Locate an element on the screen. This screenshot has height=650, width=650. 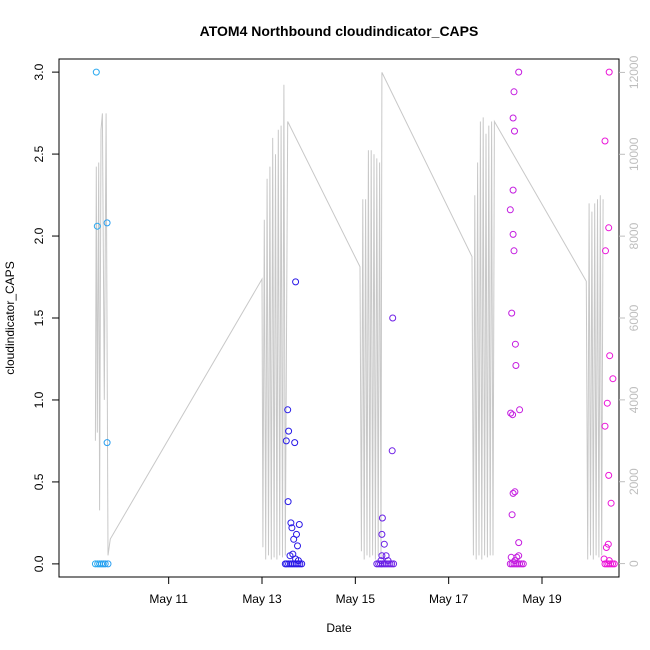
y-tick-label: 2.5 is located at coordinates (39, 153).